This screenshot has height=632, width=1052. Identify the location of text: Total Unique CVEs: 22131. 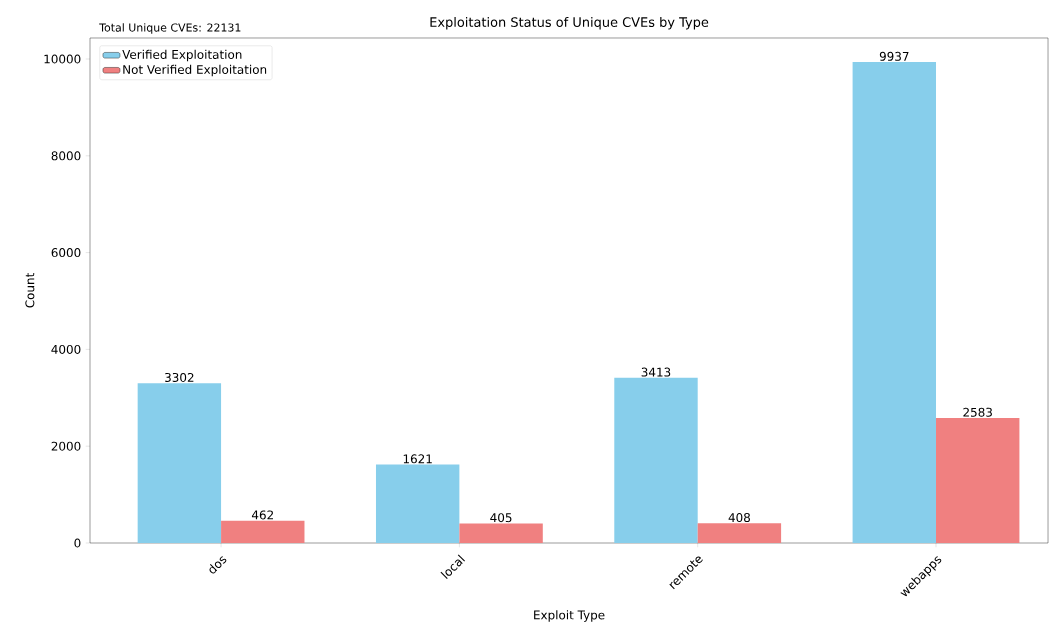
(170, 28).